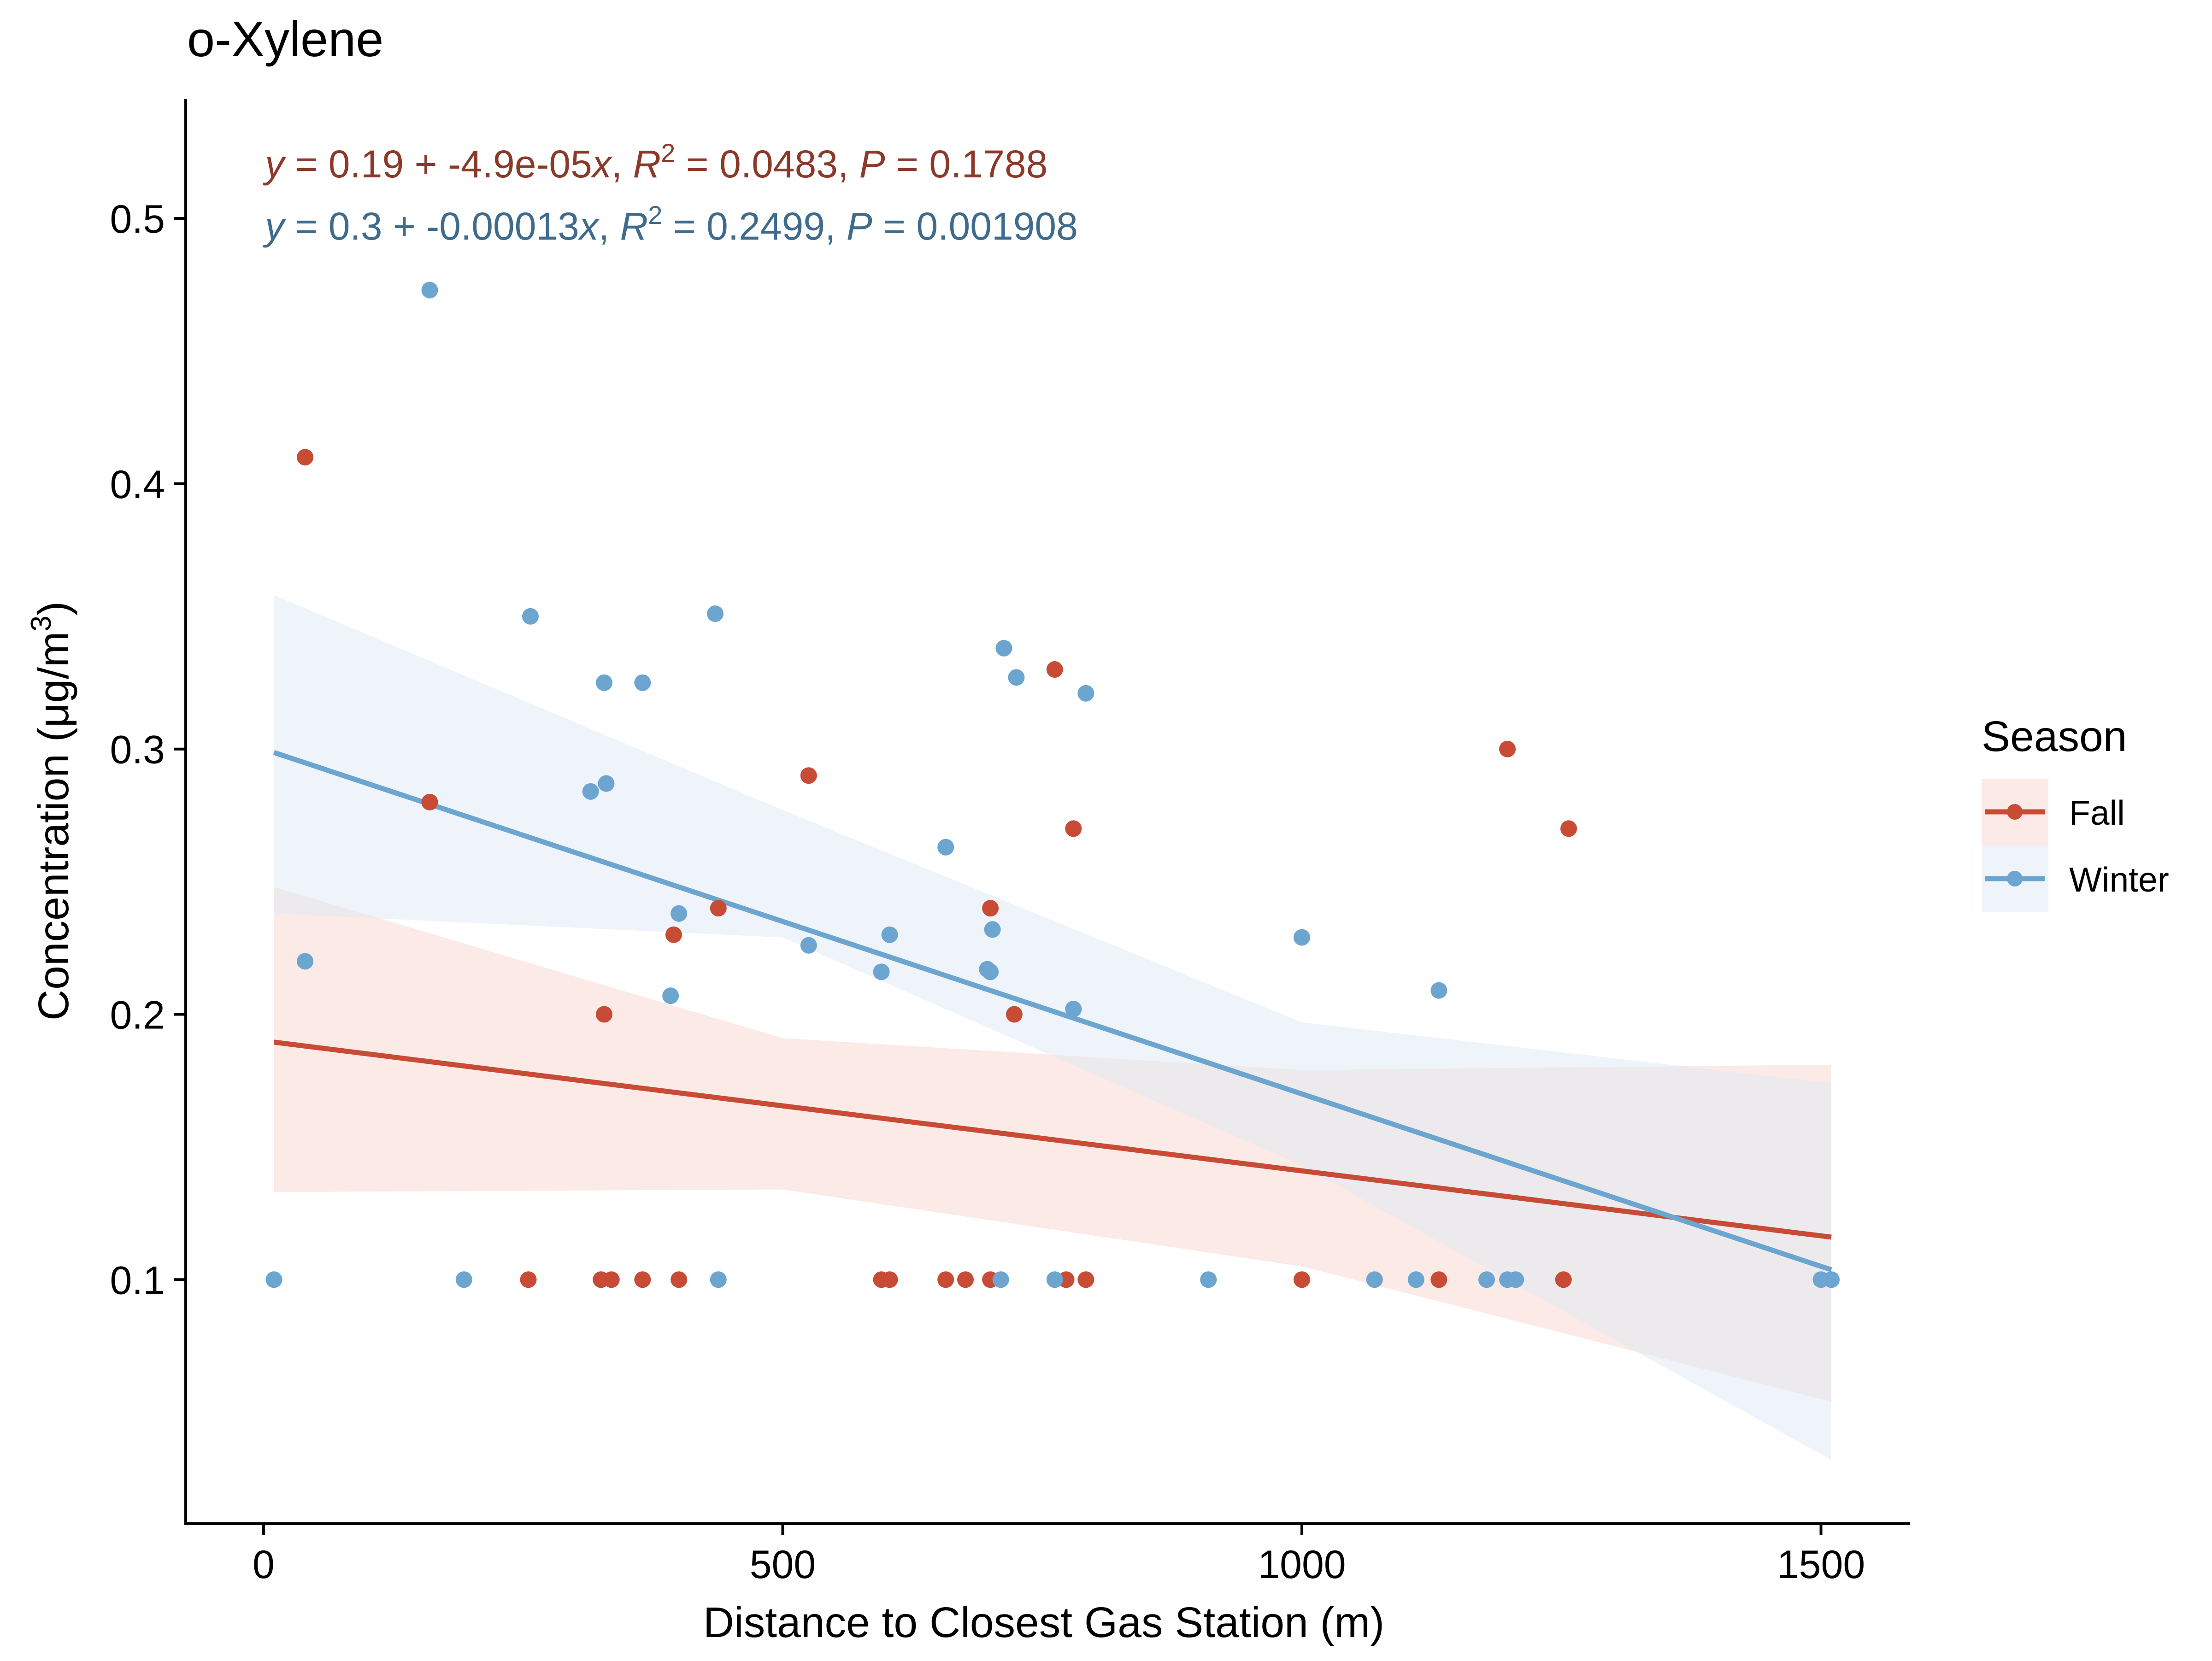  I want to click on winter-r: R, so click(634, 226).